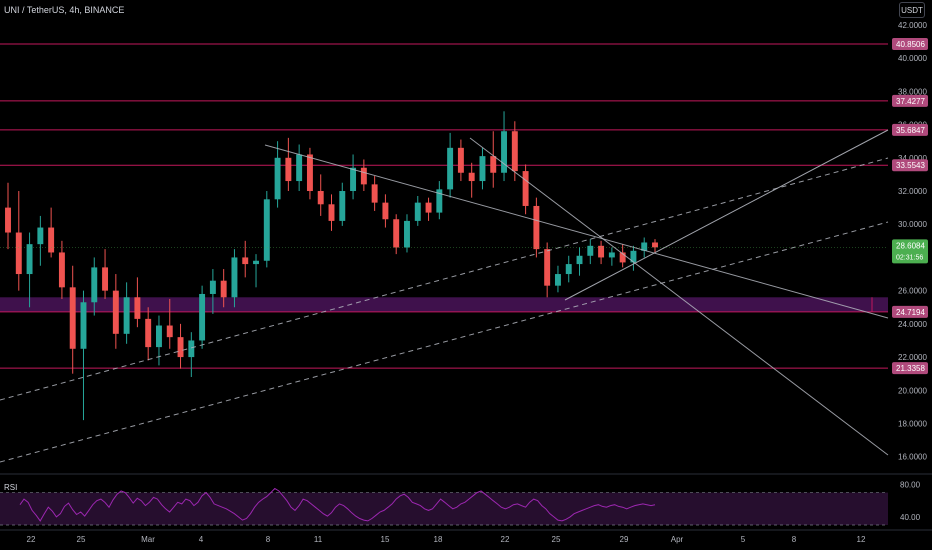  I want to click on y-tick-label: 34.0000, so click(912, 158).